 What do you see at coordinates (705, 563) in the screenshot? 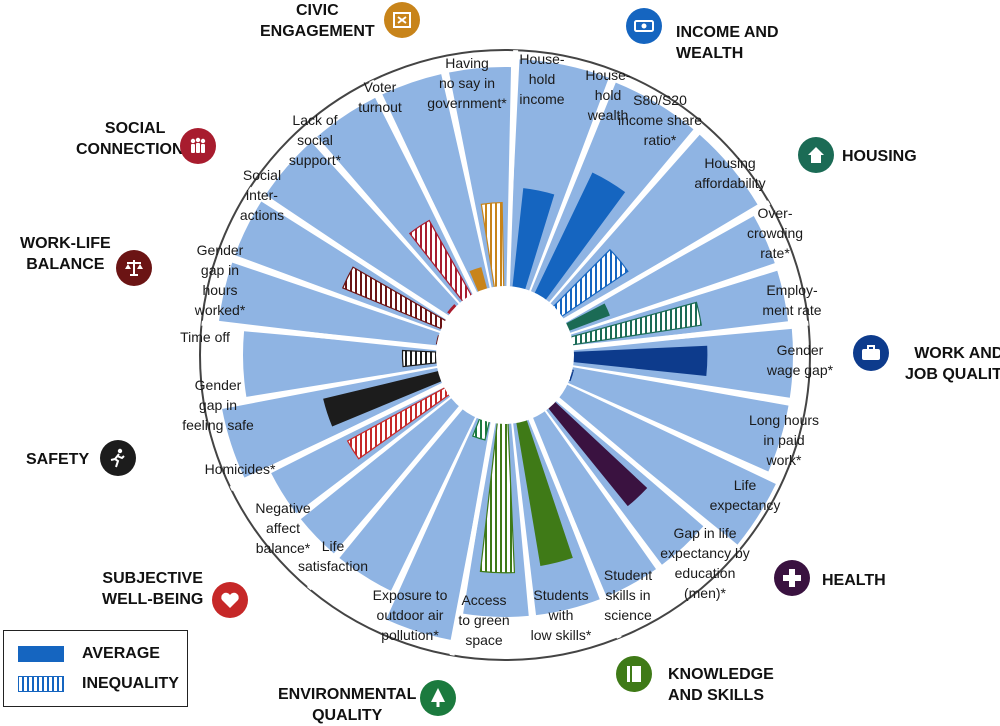
I see `indicator-label-health-1: Gap in life expectancy by education (men)*` at bounding box center [705, 563].